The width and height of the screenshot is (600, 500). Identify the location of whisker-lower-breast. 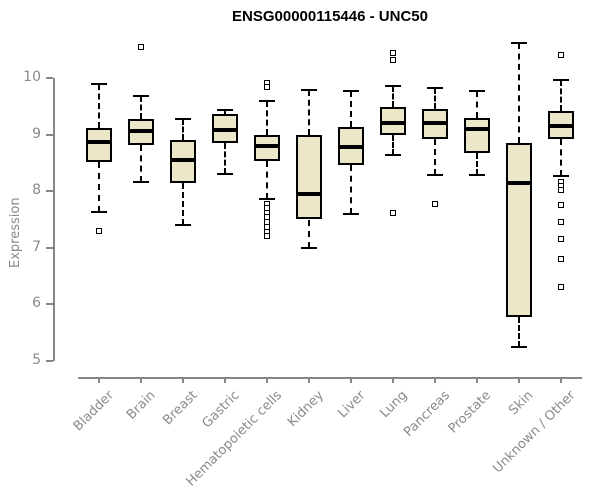
(183, 204).